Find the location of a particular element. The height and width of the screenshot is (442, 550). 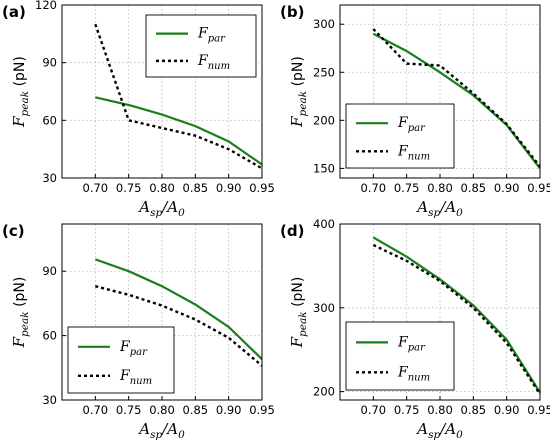

panel-label: (d) is located at coordinates (292, 231).